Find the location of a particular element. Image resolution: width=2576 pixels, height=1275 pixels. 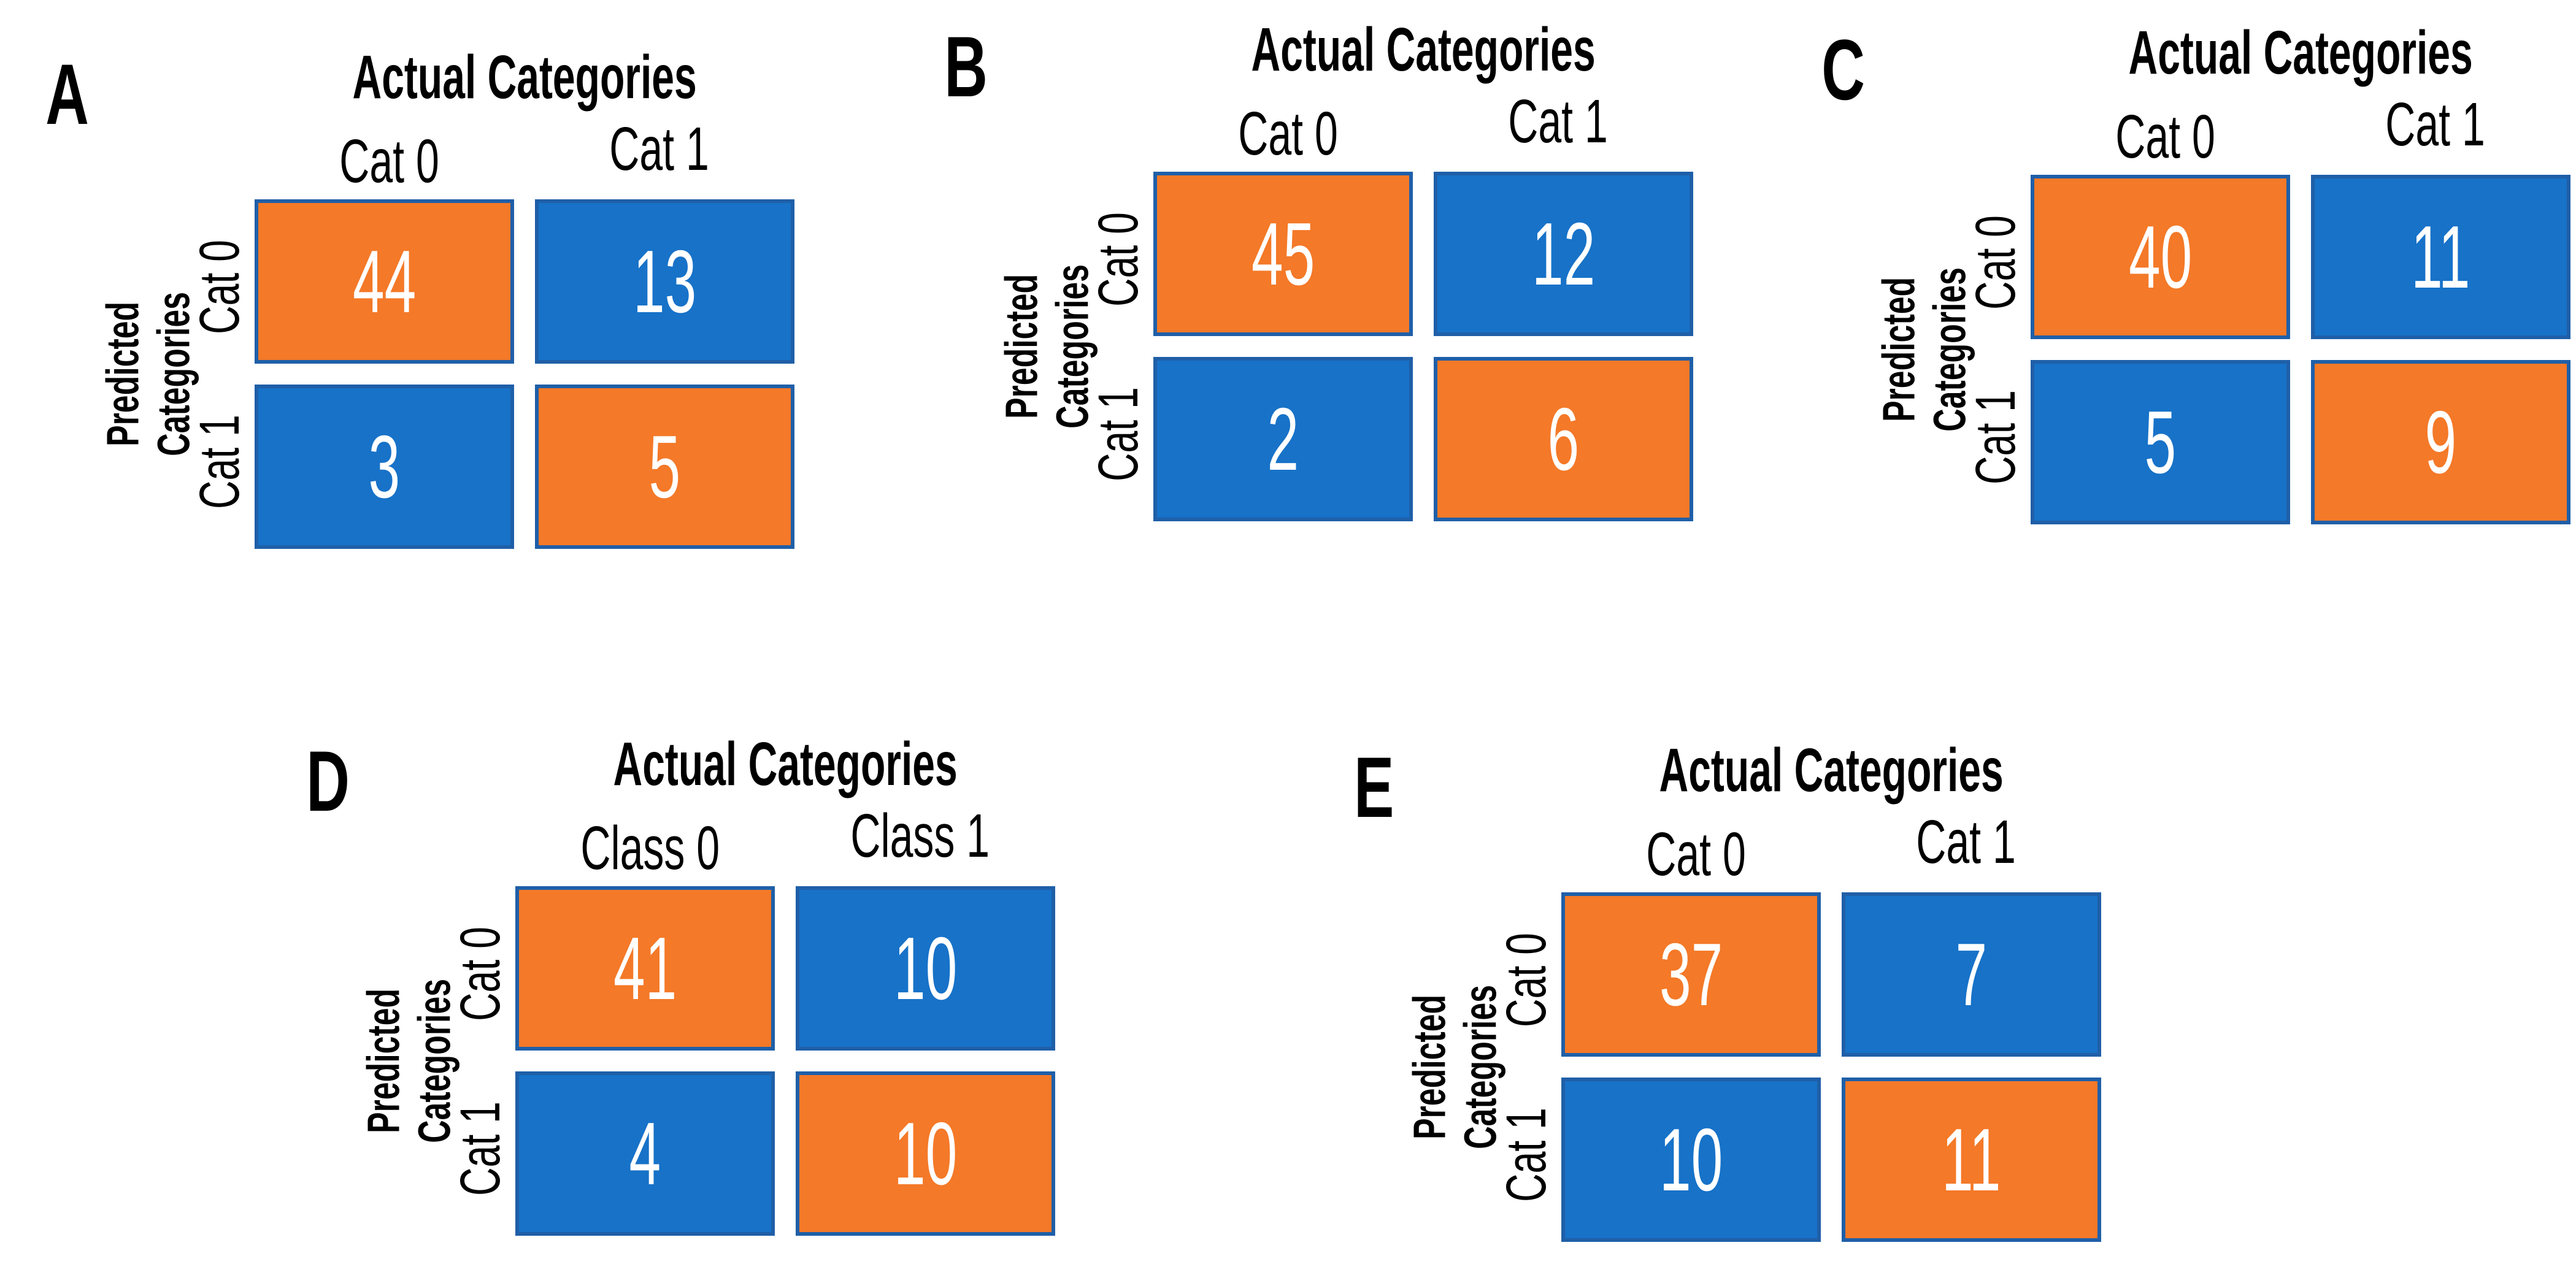

cell-value: 44 is located at coordinates (384, 281).